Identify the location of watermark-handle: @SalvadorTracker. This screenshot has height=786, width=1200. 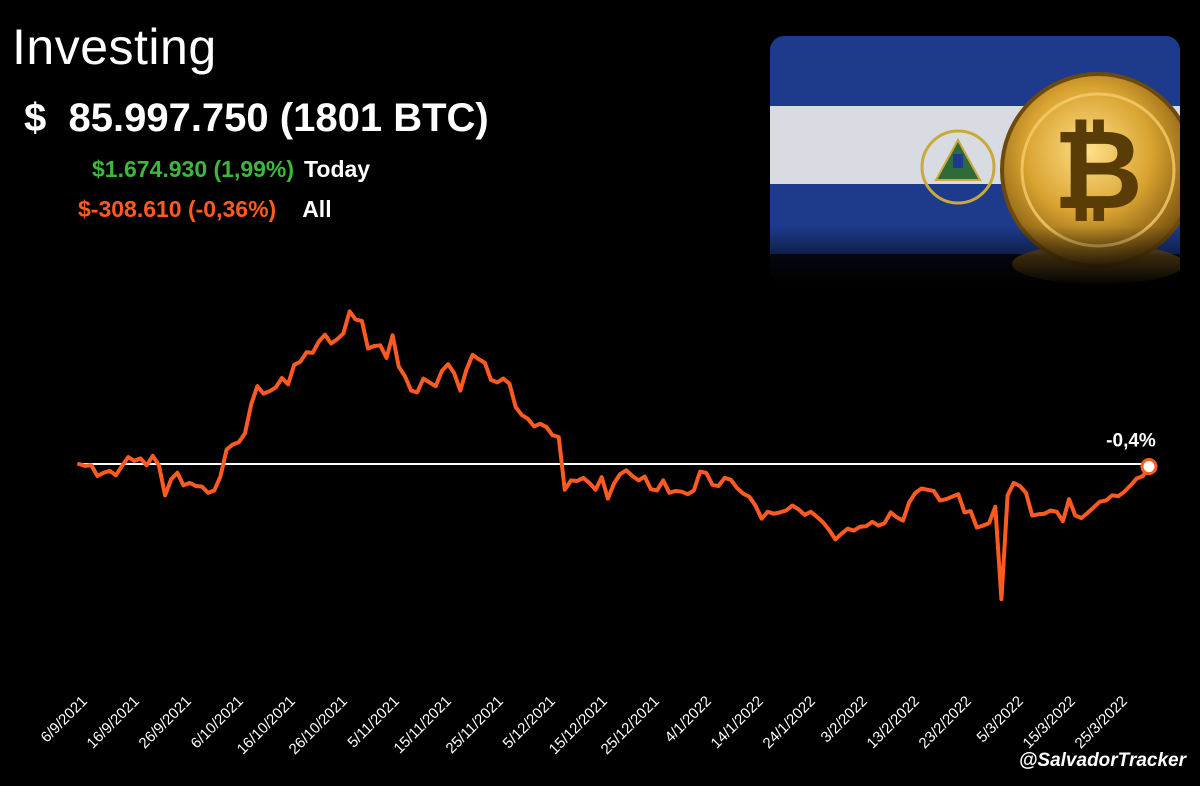
(1102, 760).